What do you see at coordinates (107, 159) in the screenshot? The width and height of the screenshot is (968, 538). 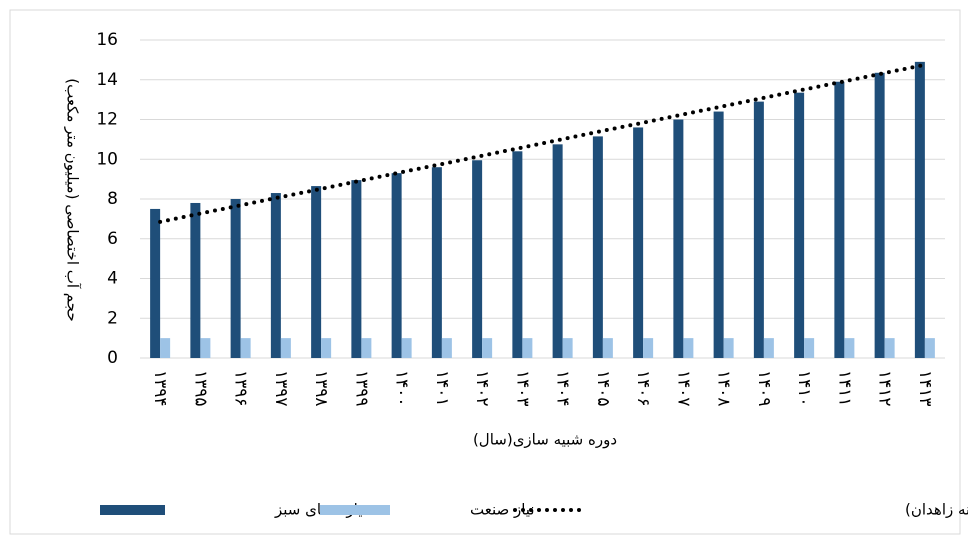 I see `y-tick-label: 10` at bounding box center [107, 159].